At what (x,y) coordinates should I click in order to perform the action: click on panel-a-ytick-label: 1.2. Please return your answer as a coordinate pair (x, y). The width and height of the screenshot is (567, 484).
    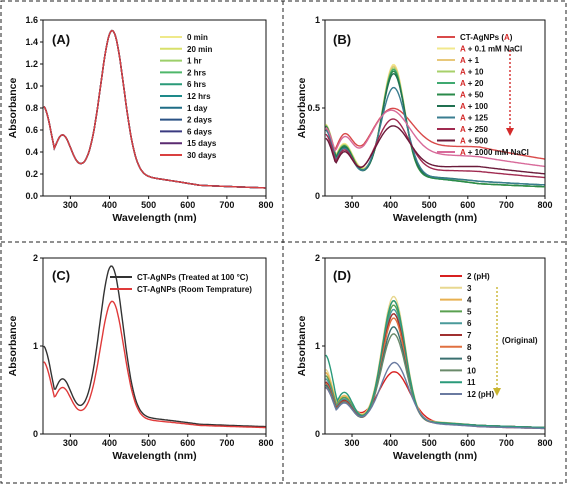
    Looking at the image, I should click on (31, 64).